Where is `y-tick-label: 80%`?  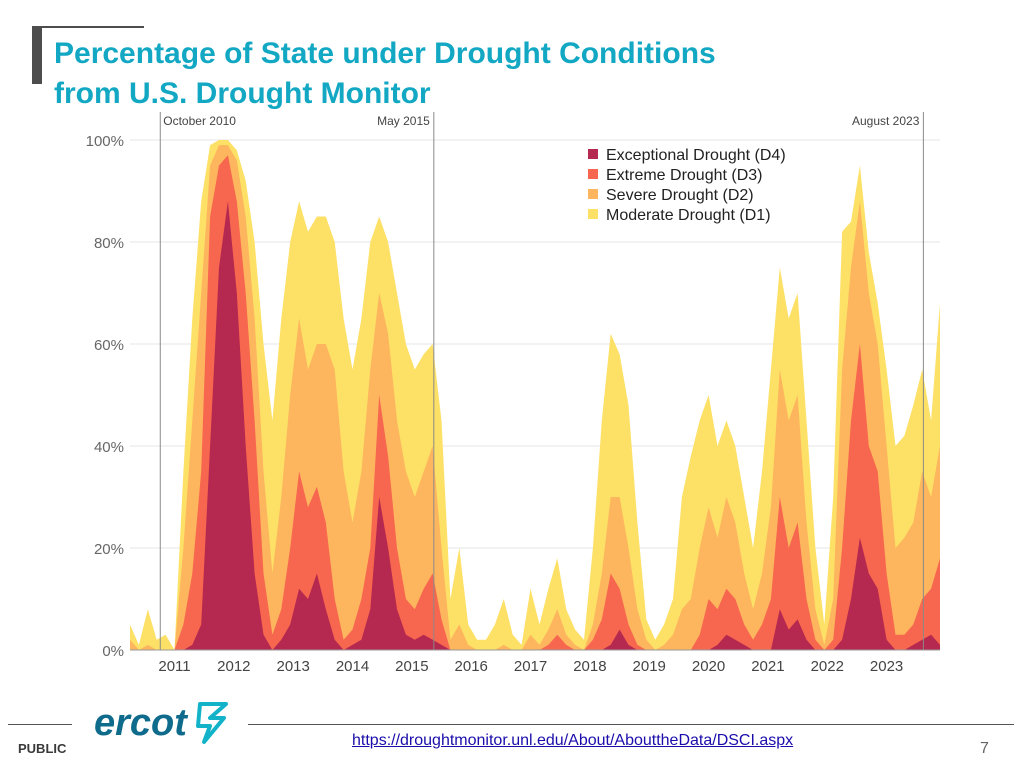
y-tick-label: 80% is located at coordinates (109, 243).